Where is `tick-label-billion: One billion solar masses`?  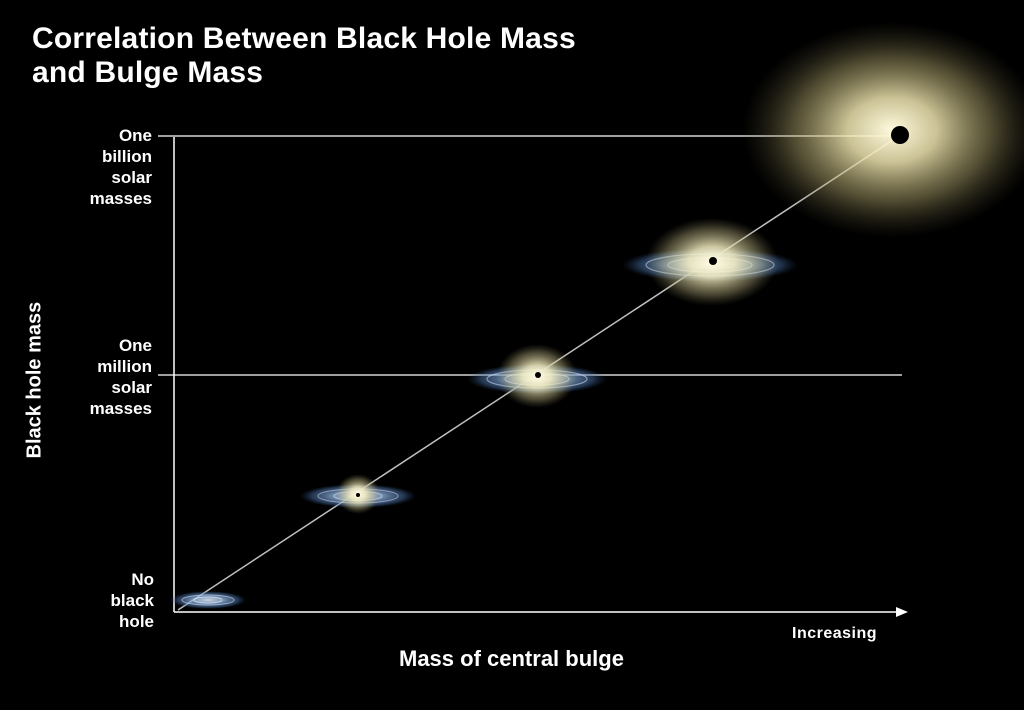
tick-label-billion: One billion solar masses is located at coordinates (120, 167).